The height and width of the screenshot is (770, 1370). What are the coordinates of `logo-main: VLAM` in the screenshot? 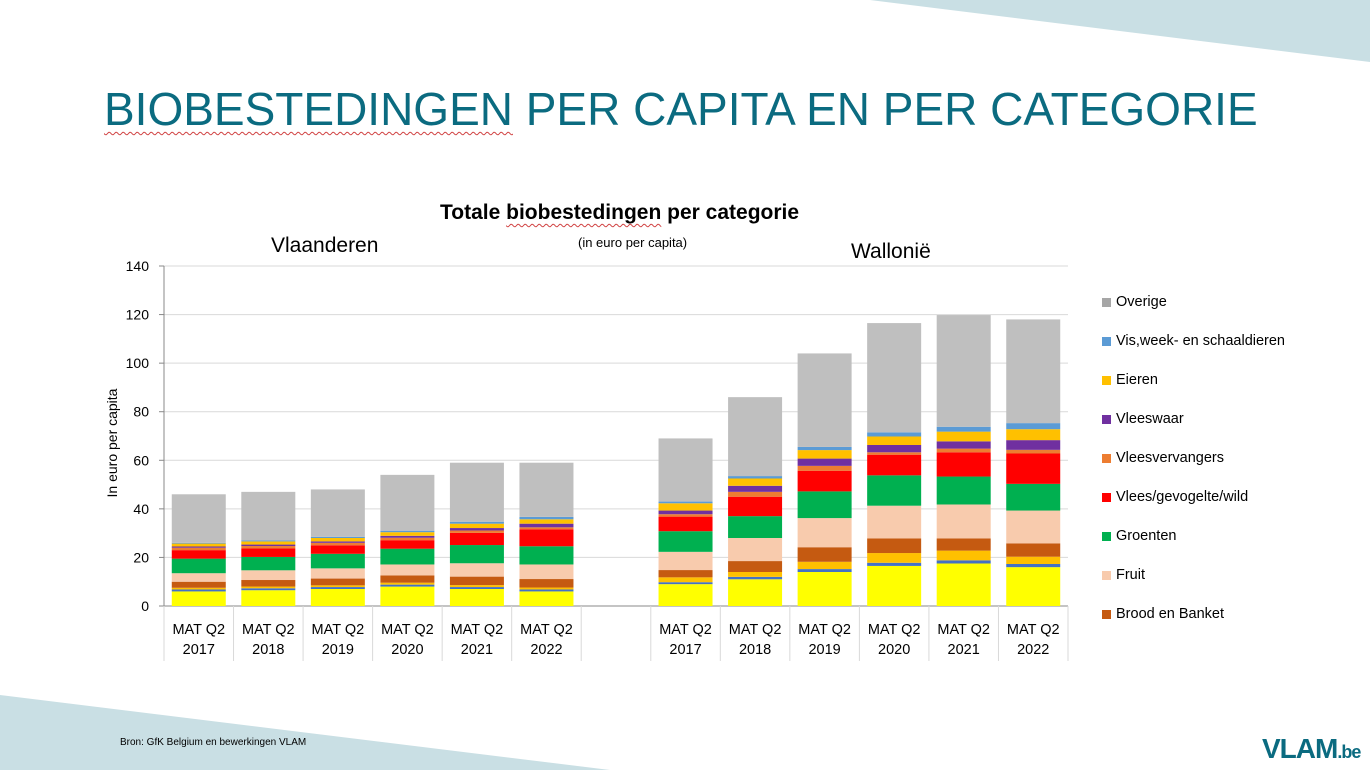 It's located at (1300, 748).